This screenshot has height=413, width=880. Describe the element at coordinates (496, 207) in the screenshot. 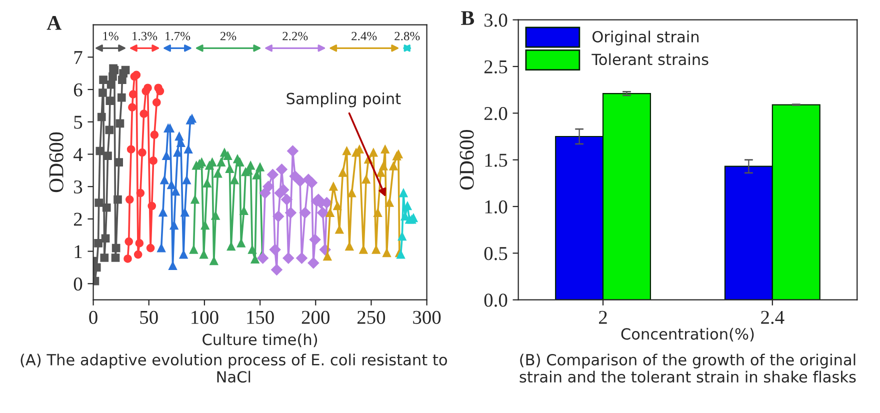

I see `y-tick-label: 1.0` at that location.